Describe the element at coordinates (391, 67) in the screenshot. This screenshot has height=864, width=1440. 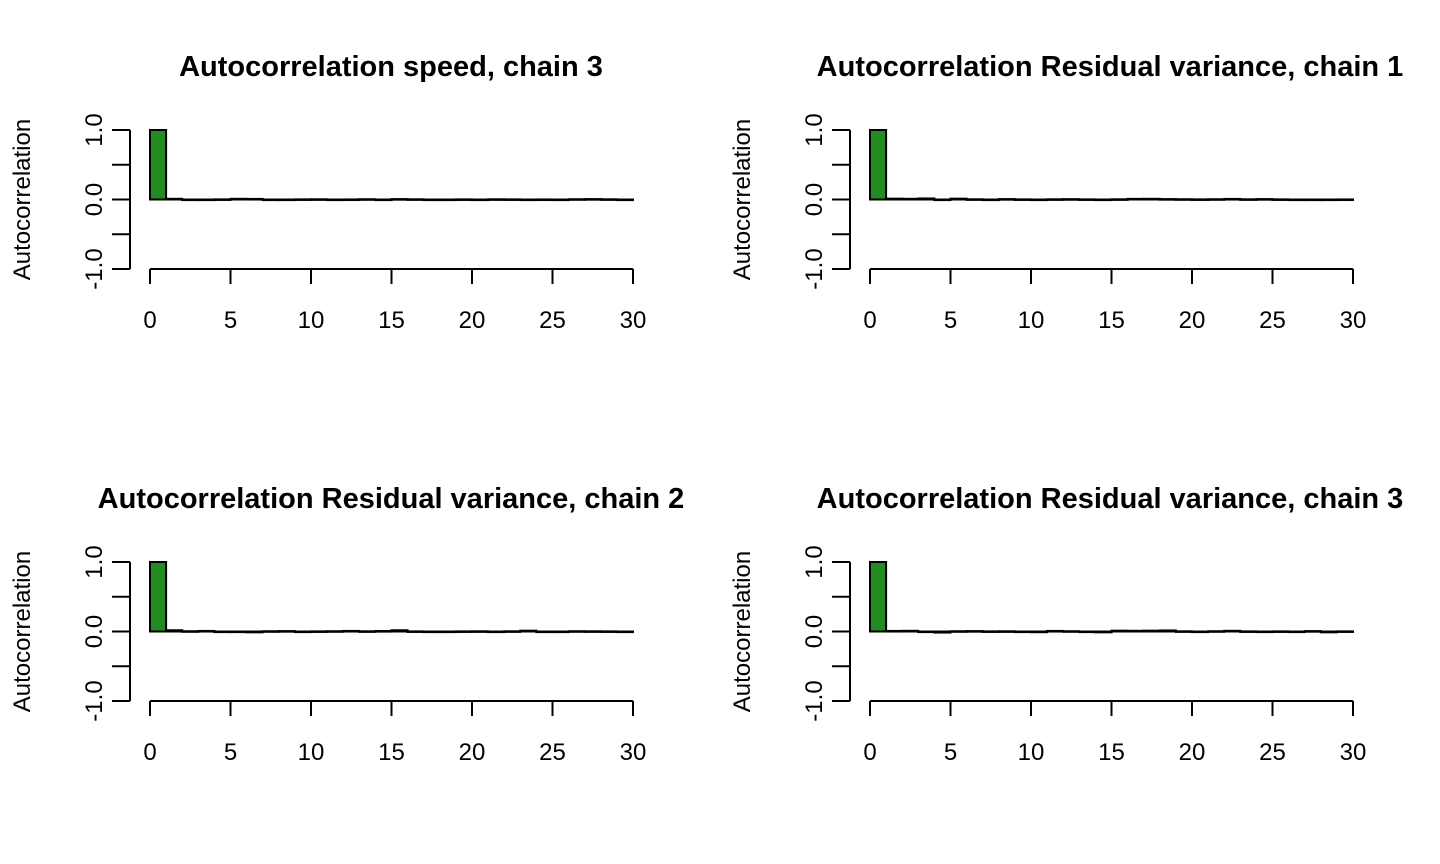
I see `chart-title: Autocorrelation speed, chain 3` at that location.